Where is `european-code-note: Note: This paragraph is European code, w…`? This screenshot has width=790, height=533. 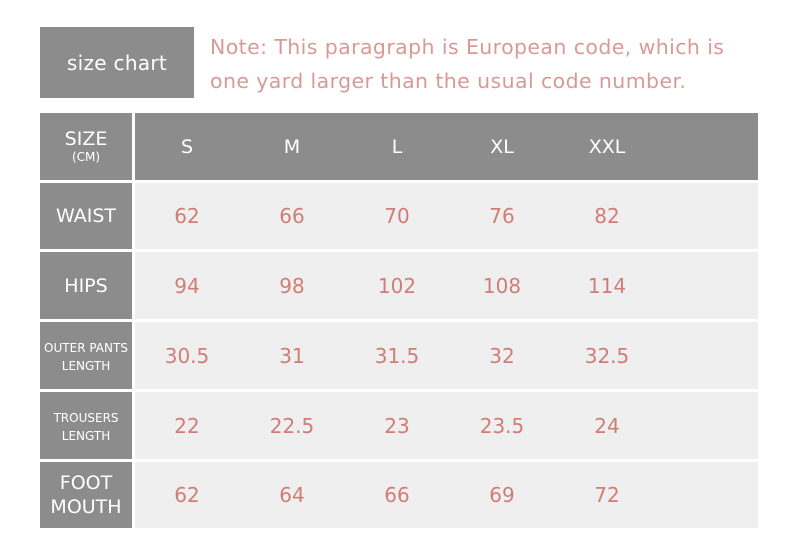
european-code-note: Note: This paragraph is European code, w… is located at coordinates (467, 64).